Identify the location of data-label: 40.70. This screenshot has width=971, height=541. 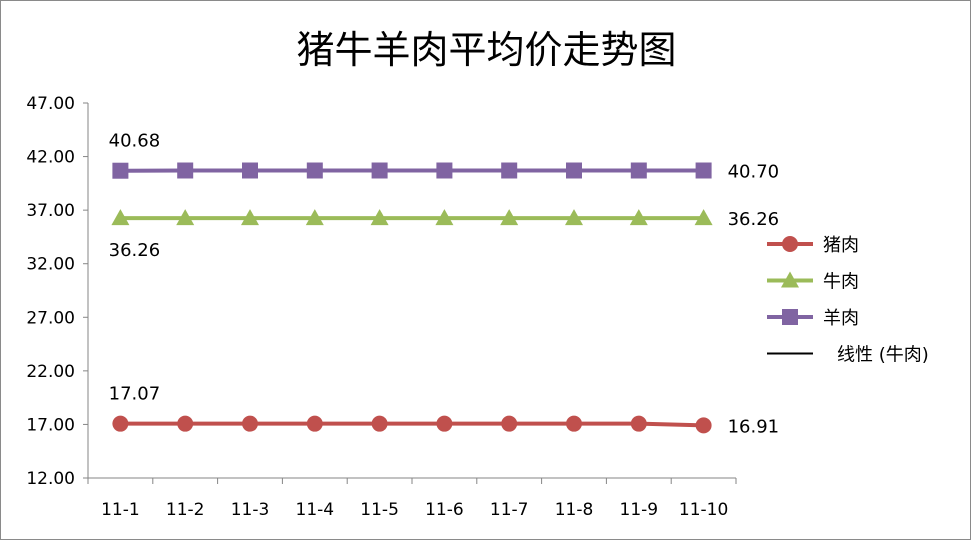
(754, 172).